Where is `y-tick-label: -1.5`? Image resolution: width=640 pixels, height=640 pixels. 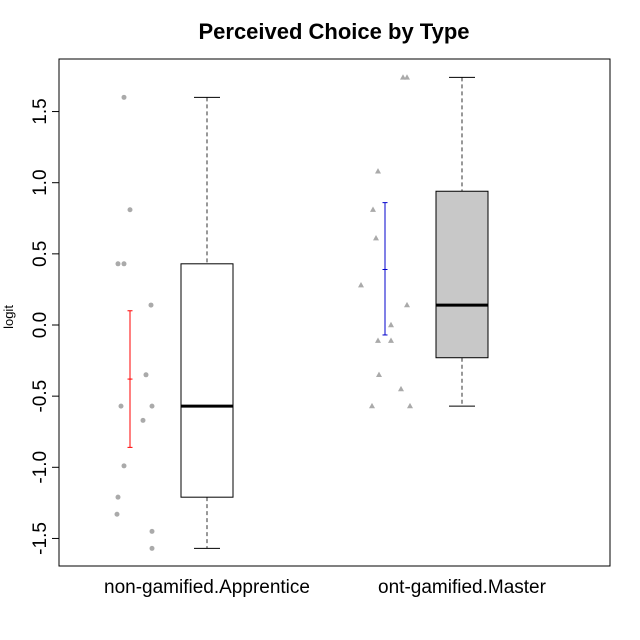
y-tick-label: -1.5 is located at coordinates (40, 538).